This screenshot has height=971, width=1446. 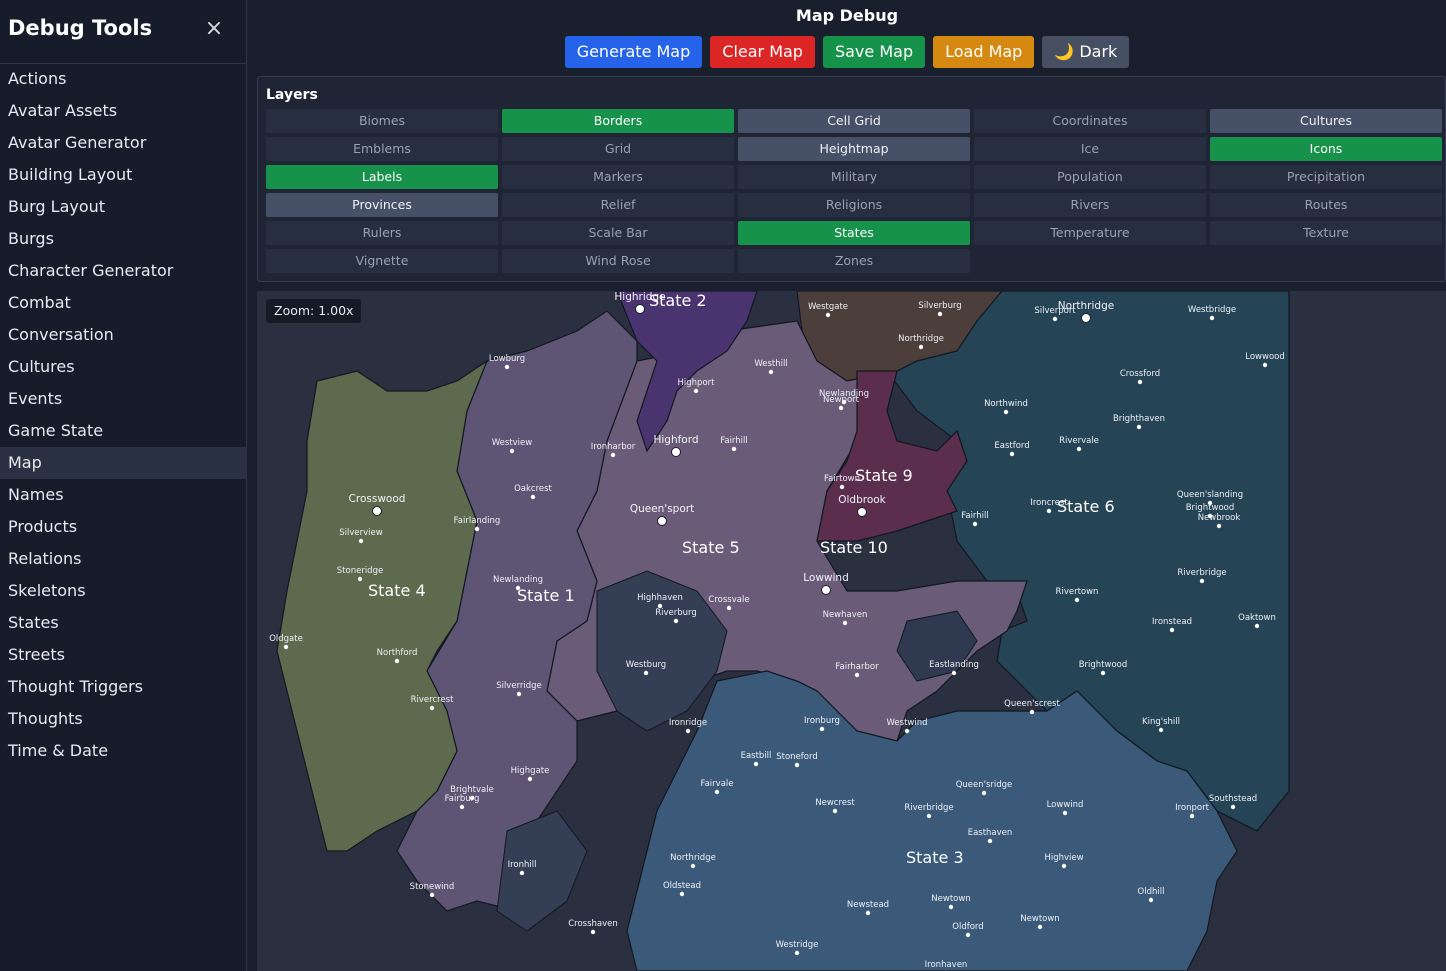 I want to click on save-map-button: Save Map, so click(x=874, y=52).